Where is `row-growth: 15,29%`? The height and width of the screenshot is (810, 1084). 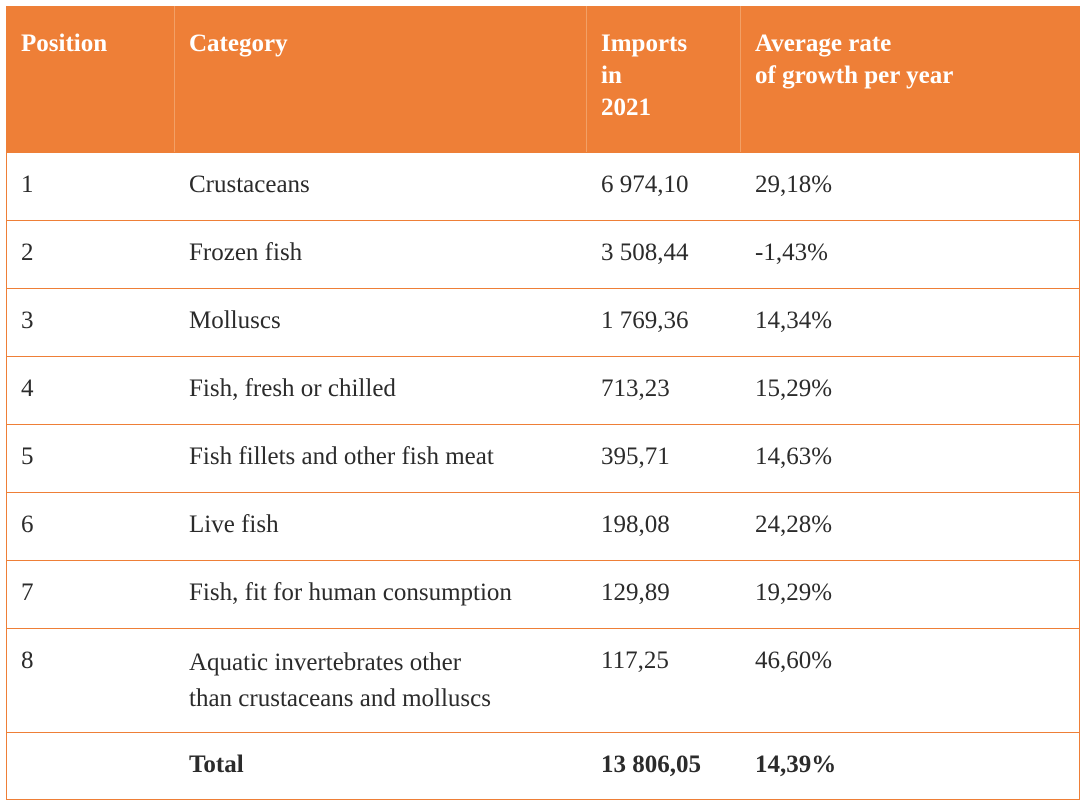 row-growth: 15,29% is located at coordinates (794, 388).